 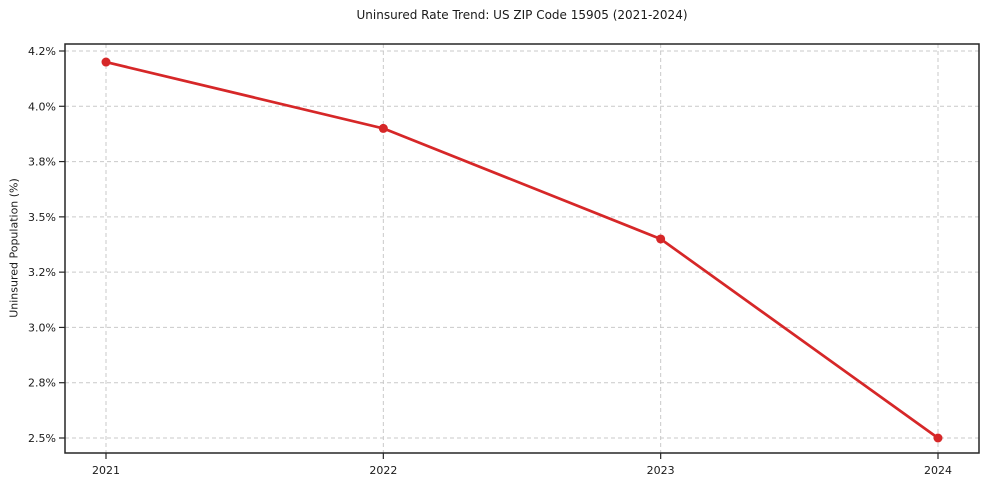 What do you see at coordinates (106, 470) in the screenshot?
I see `x-tick-label: 2021` at bounding box center [106, 470].